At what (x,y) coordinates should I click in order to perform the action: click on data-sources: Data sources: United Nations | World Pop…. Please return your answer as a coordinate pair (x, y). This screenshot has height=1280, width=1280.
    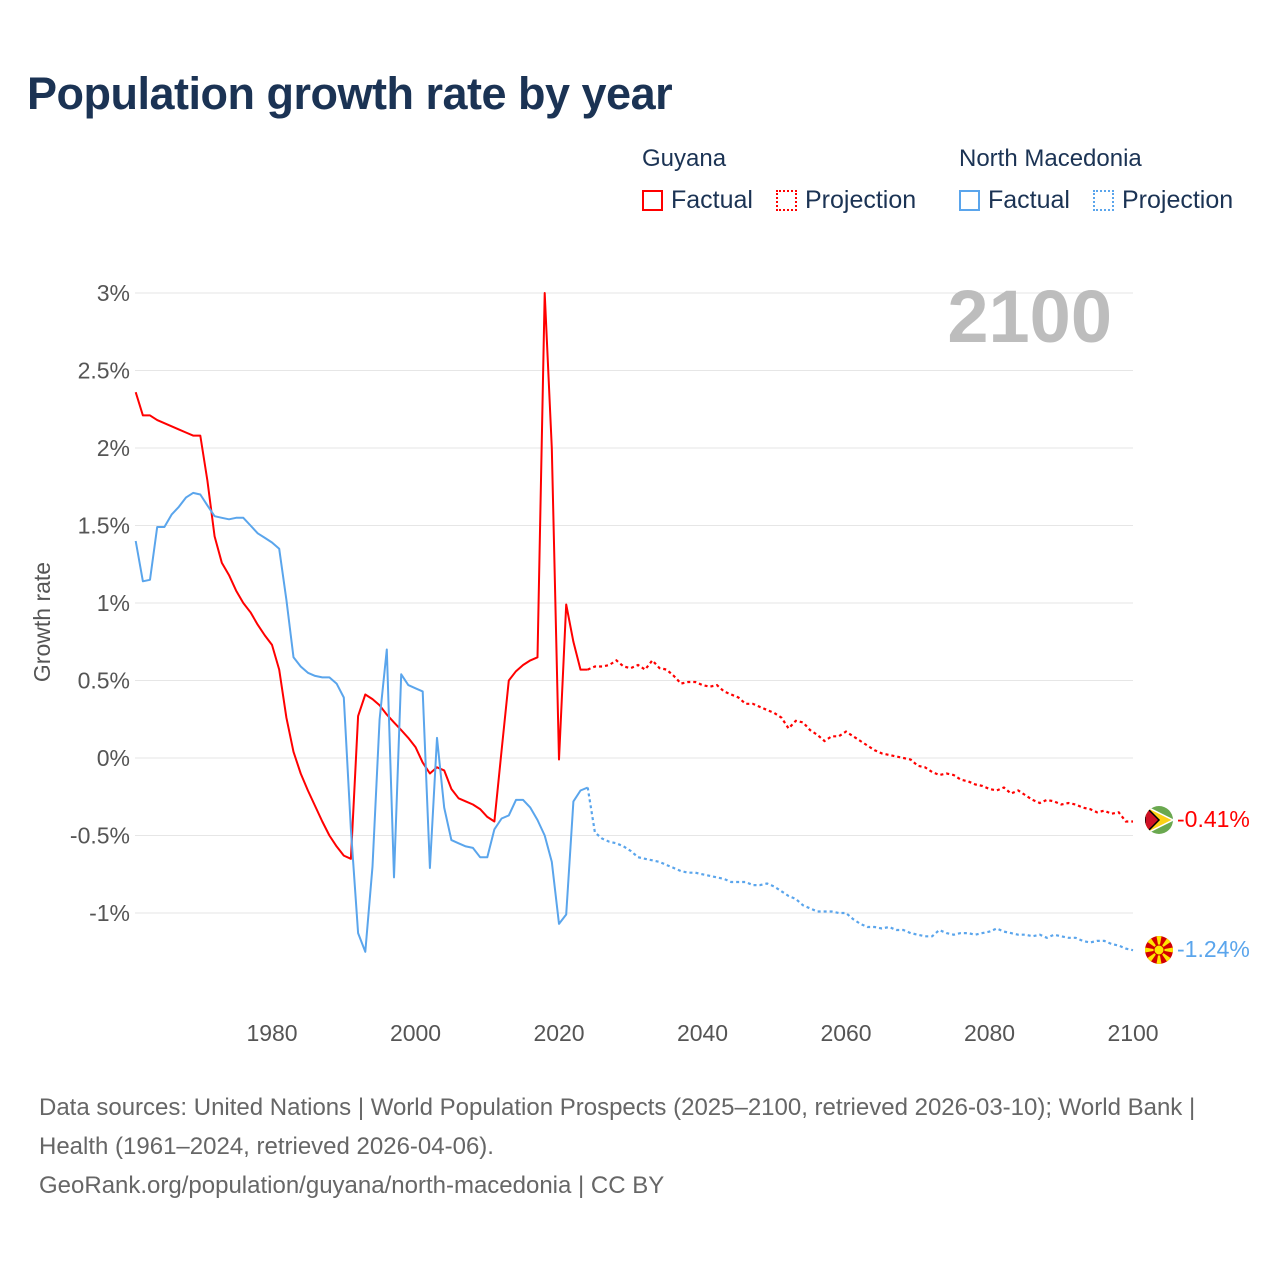
    Looking at the image, I should click on (617, 1127).